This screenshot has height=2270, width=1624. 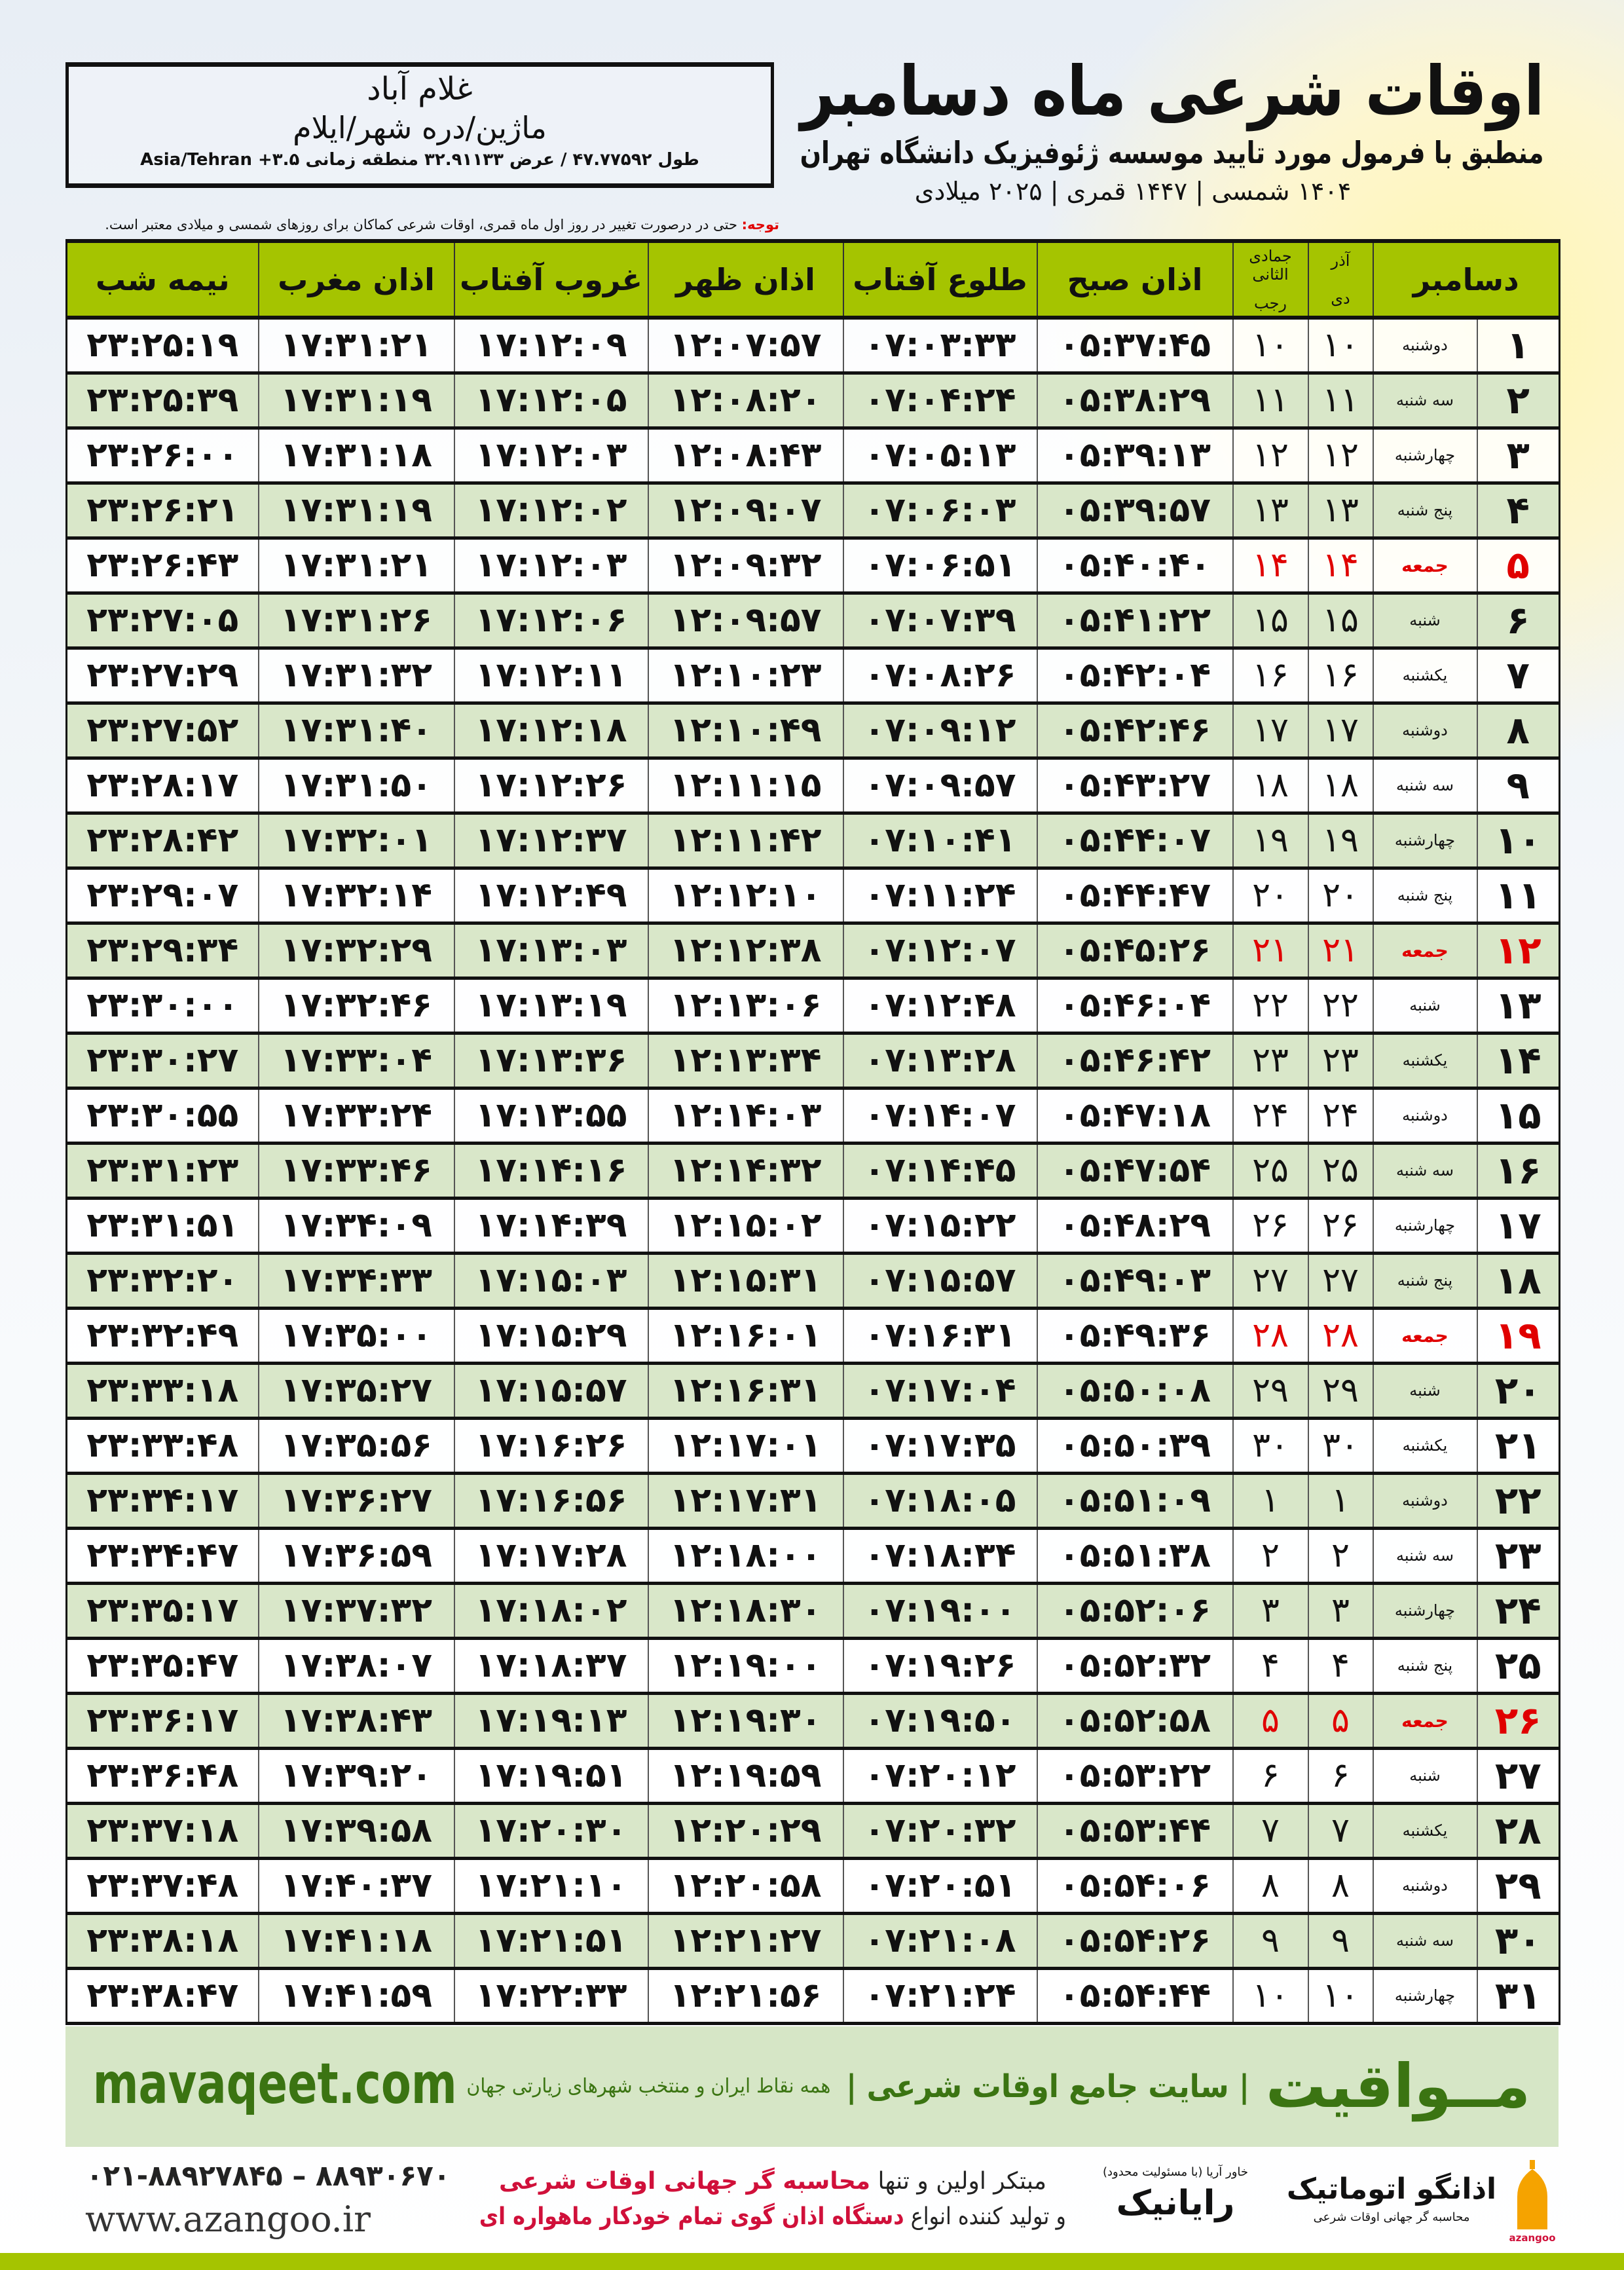 What do you see at coordinates (939, 621) in the screenshot?
I see `sunrise-time: ۰۷:۰۷:۳۹` at bounding box center [939, 621].